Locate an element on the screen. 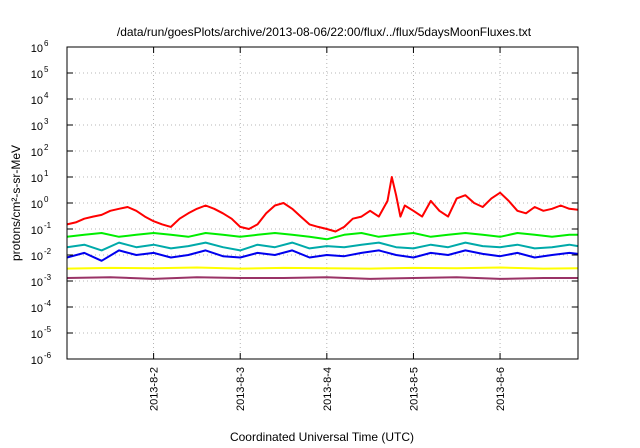 The height and width of the screenshot is (448, 640). y-tick-exponent: 3 is located at coordinates (46, 121).